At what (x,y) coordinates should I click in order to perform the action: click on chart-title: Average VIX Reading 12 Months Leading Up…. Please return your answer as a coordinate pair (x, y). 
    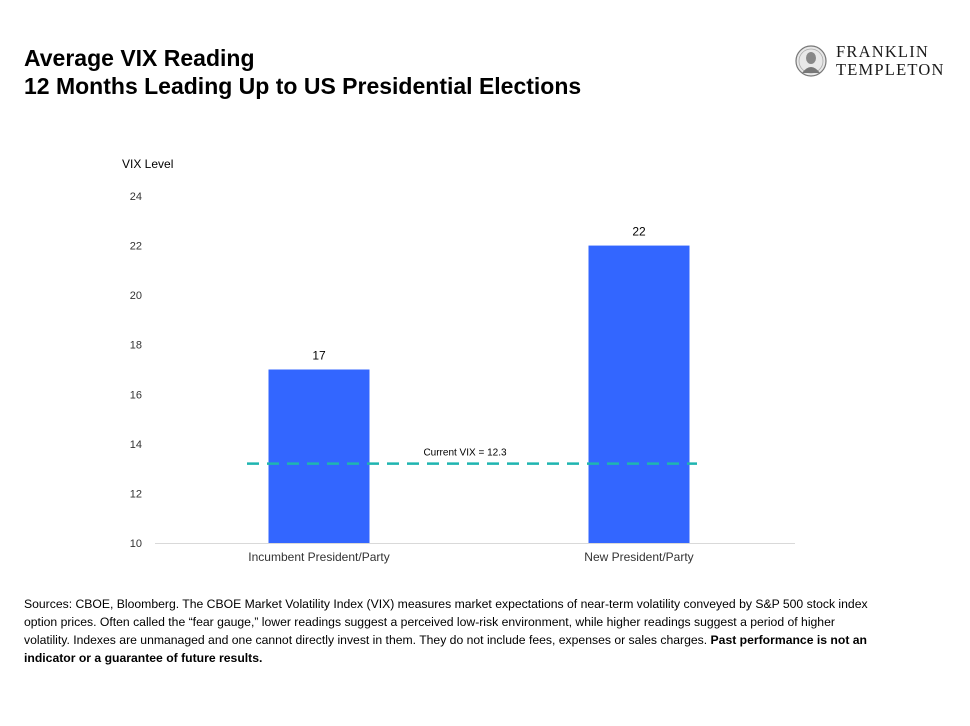
    Looking at the image, I should click on (302, 72).